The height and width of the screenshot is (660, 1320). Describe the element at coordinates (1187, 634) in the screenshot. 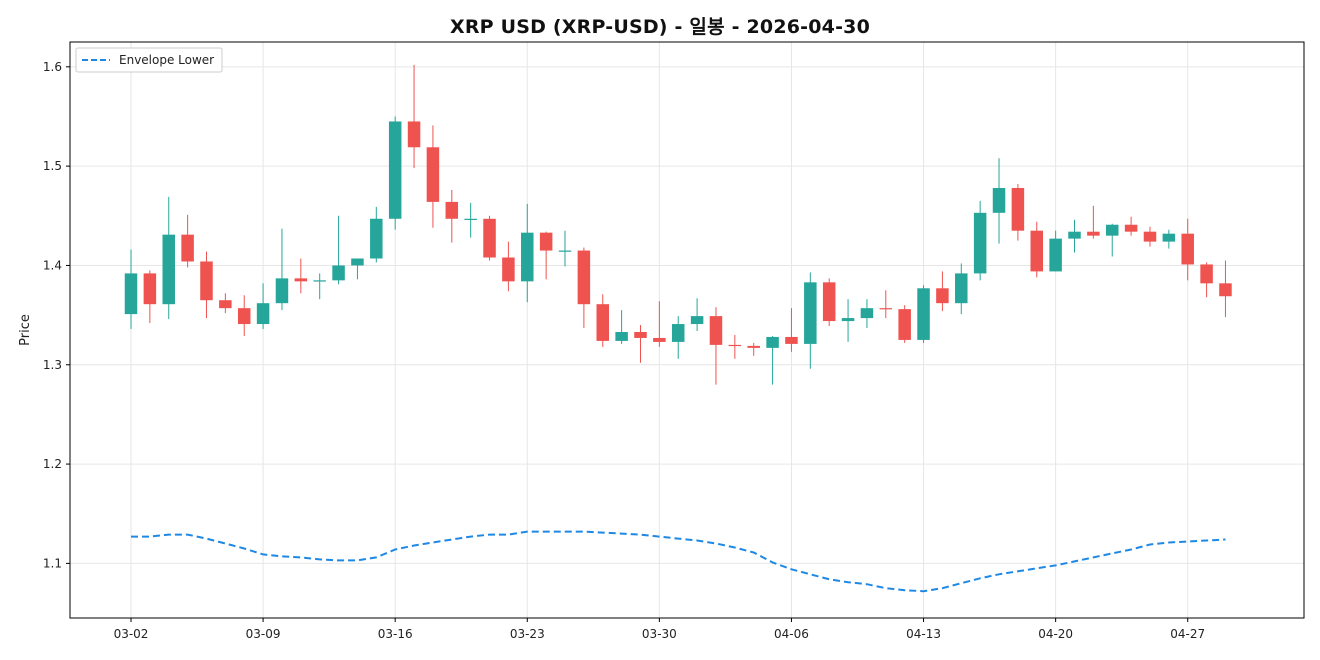

I see `x-tick-label: 04-27` at that location.